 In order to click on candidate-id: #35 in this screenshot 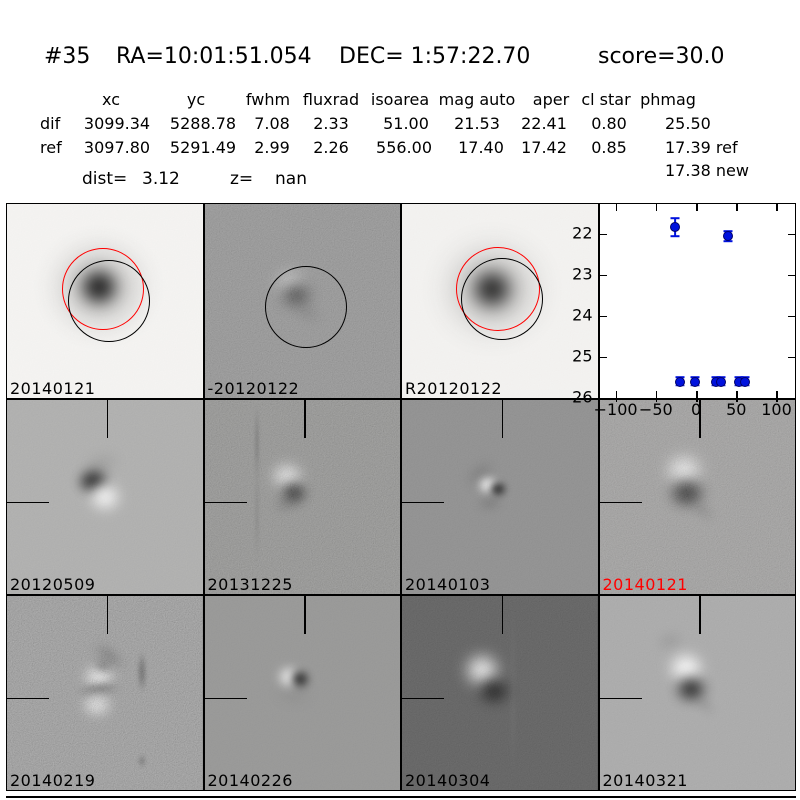, I will do `click(67, 56)`.